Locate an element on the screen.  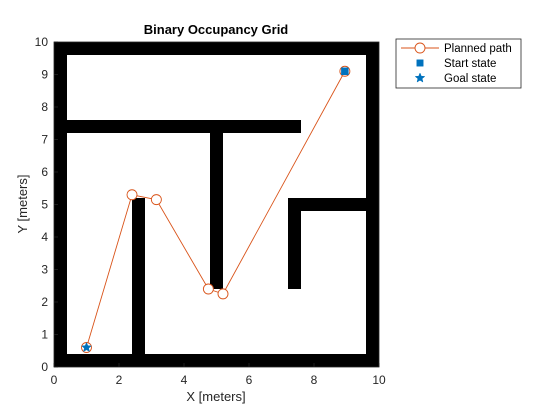
legend-items: Planned path Start state Goal state is located at coordinates (456, 63).